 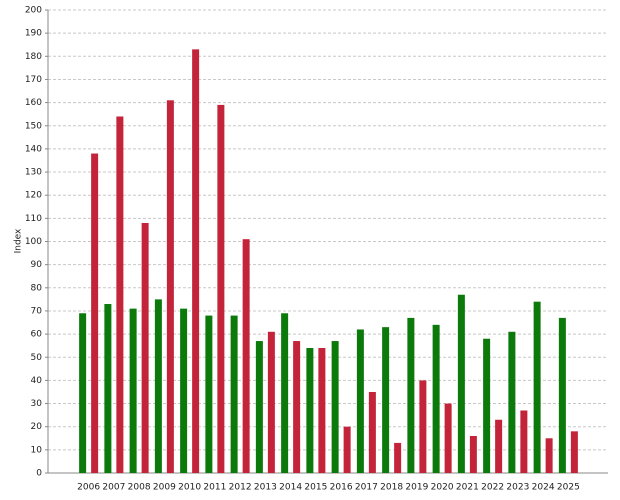 What do you see at coordinates (366, 488) in the screenshot?
I see `x-tick-label: 2017` at bounding box center [366, 488].